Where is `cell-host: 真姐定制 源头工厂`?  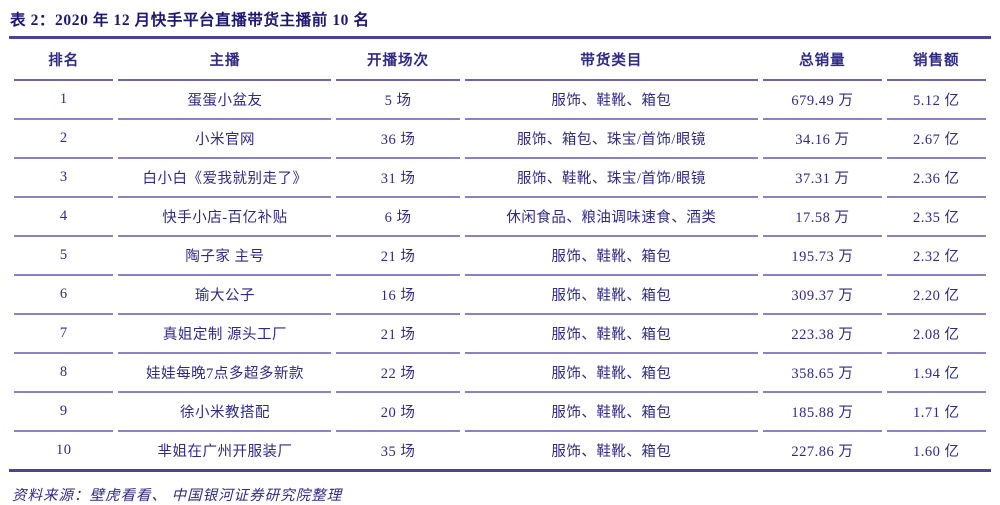
cell-host: 真姐定制 源头工厂 is located at coordinates (225, 334).